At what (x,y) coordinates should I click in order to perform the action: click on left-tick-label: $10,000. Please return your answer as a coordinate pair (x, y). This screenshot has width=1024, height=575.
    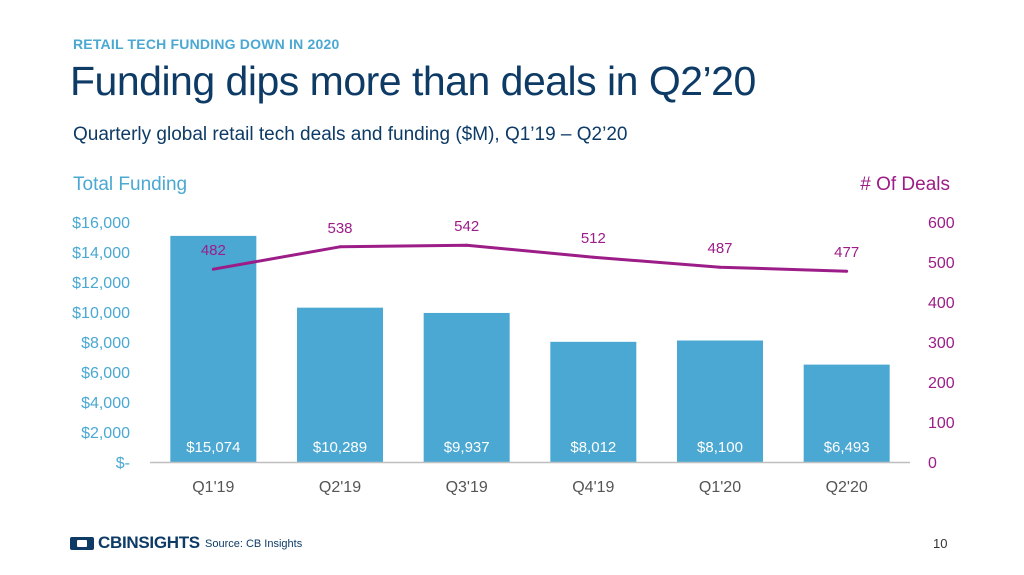
    Looking at the image, I should click on (101, 313).